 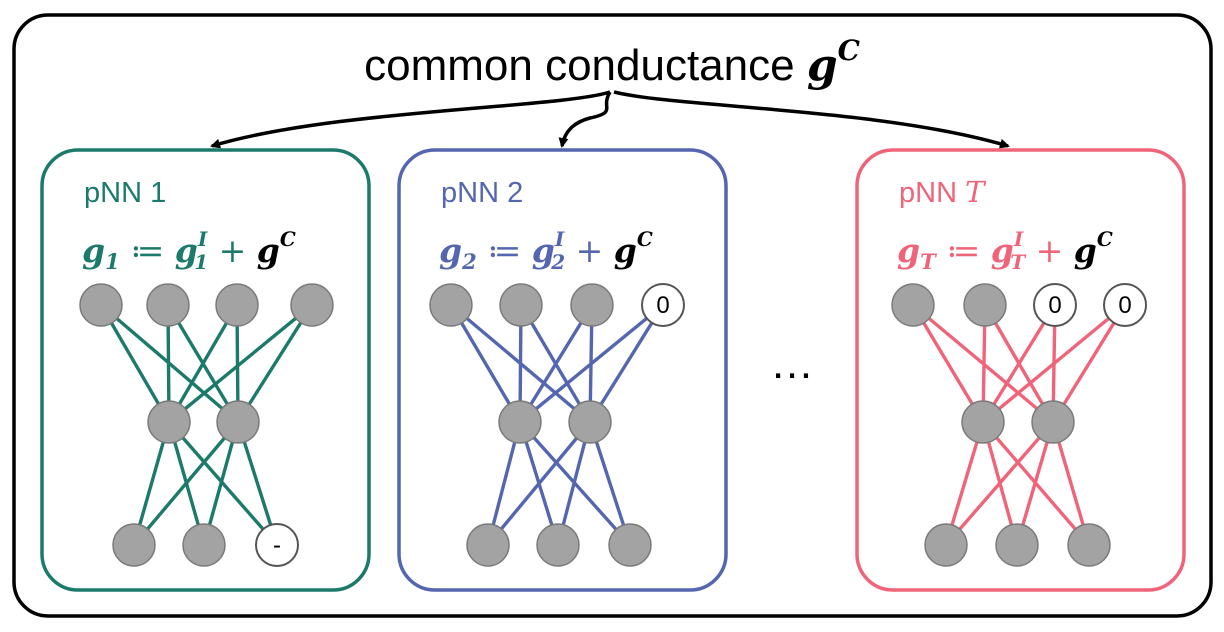 What do you see at coordinates (515, 193) in the screenshot?
I see `panel-label-index: 2` at bounding box center [515, 193].